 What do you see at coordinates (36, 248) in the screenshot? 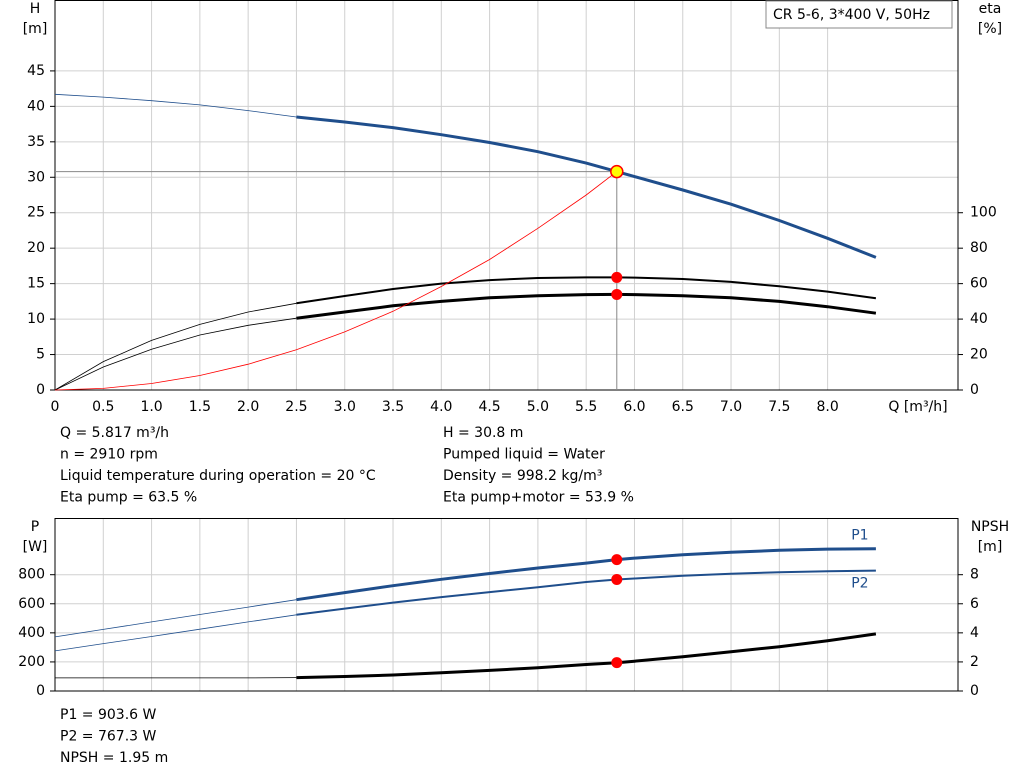
I see `y-tick-label: 20` at bounding box center [36, 248].